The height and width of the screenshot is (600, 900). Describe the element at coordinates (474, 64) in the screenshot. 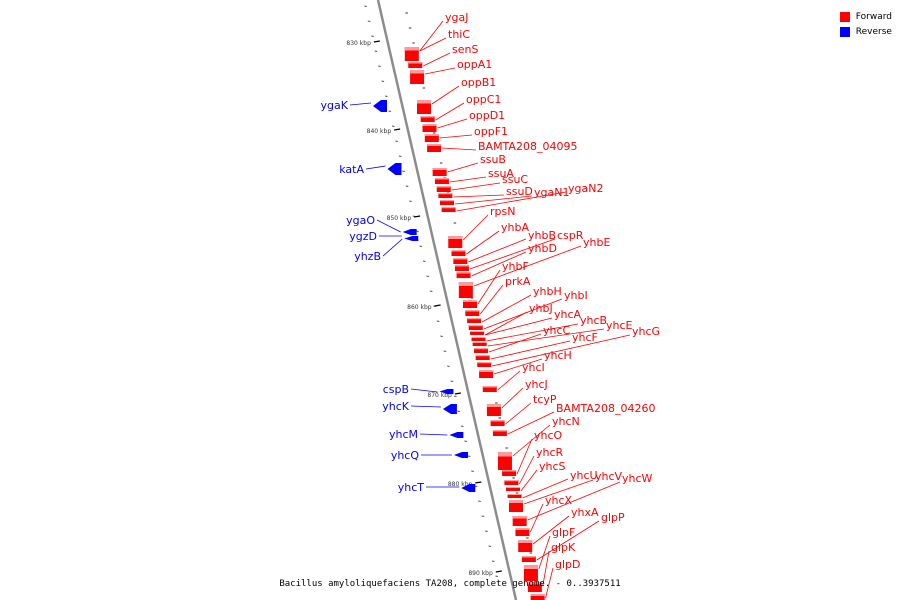

I see `forward-gene-label: oppA1` at that location.